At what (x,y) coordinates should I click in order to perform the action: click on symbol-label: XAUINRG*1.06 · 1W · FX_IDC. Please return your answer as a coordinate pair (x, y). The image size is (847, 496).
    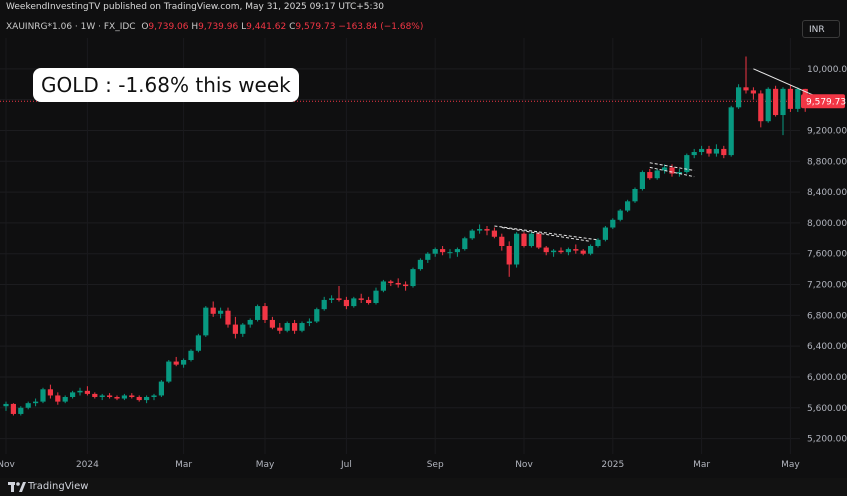
    Looking at the image, I should click on (71, 27).